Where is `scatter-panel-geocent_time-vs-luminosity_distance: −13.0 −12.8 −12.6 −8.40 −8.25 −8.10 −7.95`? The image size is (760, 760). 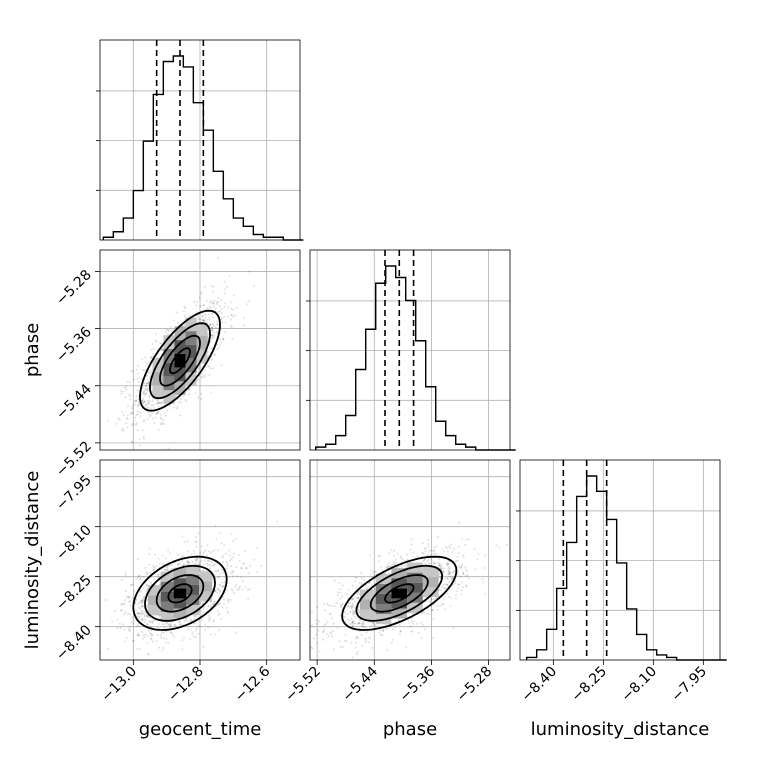
scatter-panel-geocent_time-vs-luminosity_distance: −13.0 −12.8 −12.6 −8.40 −8.25 −8.10 −7.95 is located at coordinates (177, 582).